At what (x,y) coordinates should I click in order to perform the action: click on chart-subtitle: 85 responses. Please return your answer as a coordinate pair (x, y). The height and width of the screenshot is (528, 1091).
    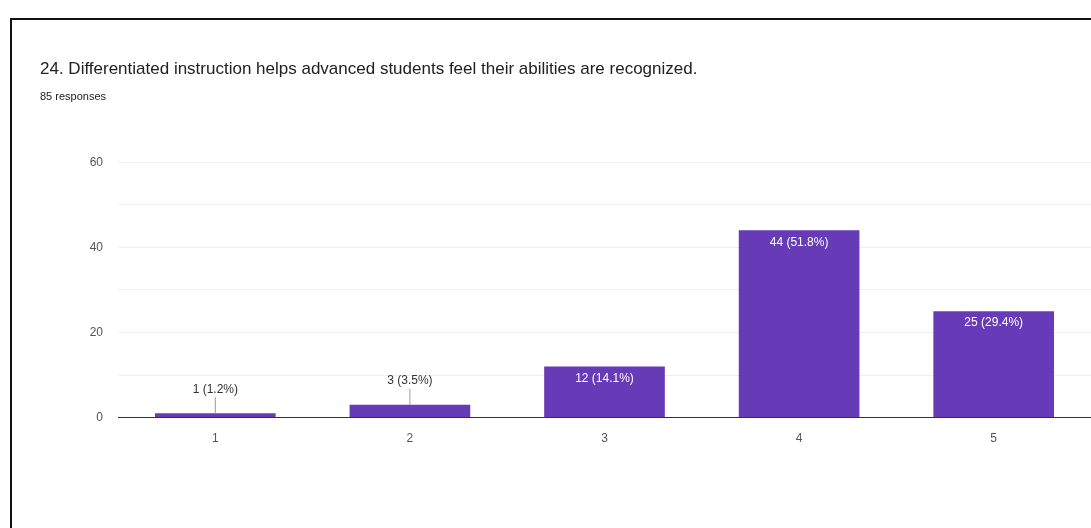
    Looking at the image, I should click on (73, 96).